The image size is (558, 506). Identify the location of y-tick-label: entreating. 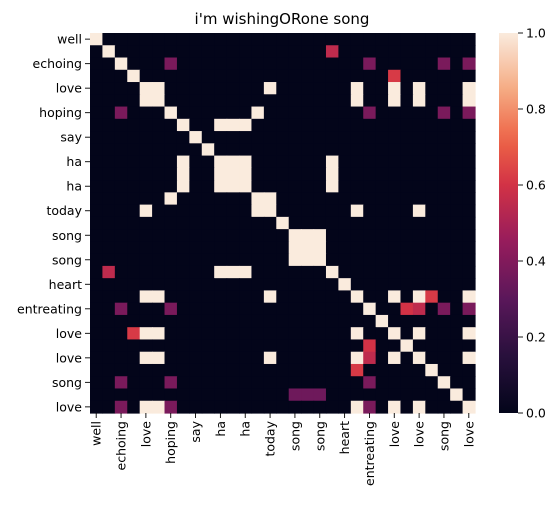
(49, 308).